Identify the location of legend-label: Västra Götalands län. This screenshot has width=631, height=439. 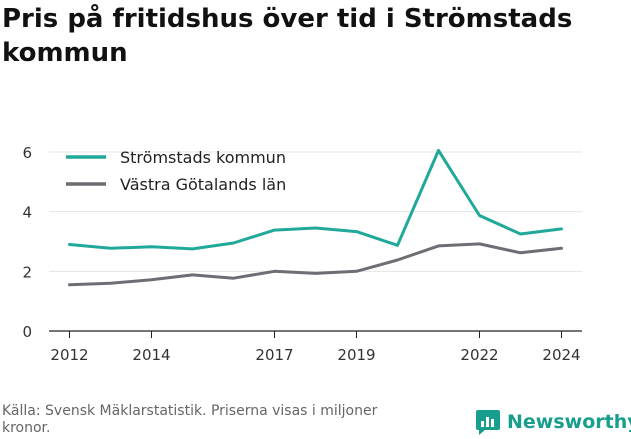
(203, 184).